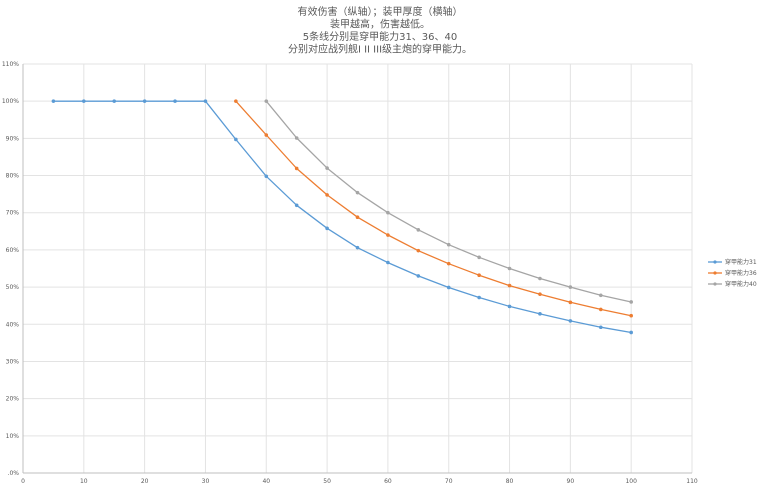 The height and width of the screenshot is (489, 760). I want to click on y-tick-label: 110%, so click(10, 64).